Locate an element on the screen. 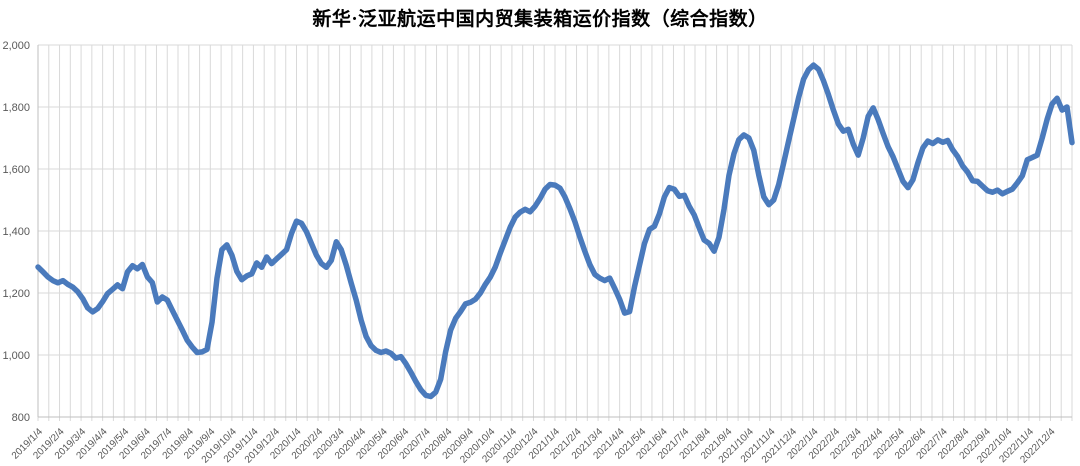 This screenshot has width=1080, height=466. svg-text: 1,000 is located at coordinates (16, 356).